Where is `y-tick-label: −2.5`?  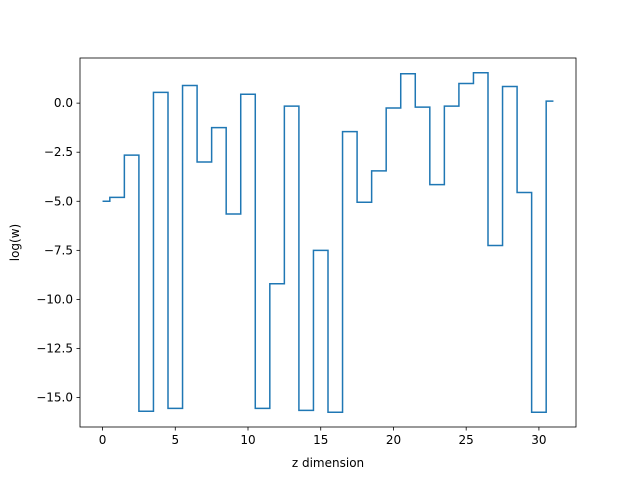 y-tick-label: −2.5 is located at coordinates (58, 152).